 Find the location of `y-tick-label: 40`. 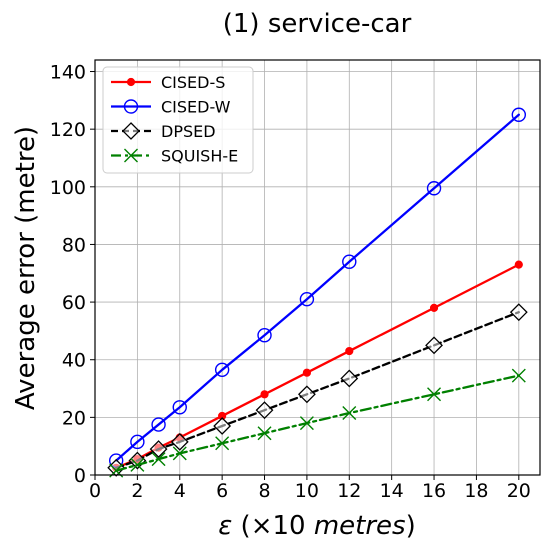

y-tick-label: 40 is located at coordinates (74, 361).